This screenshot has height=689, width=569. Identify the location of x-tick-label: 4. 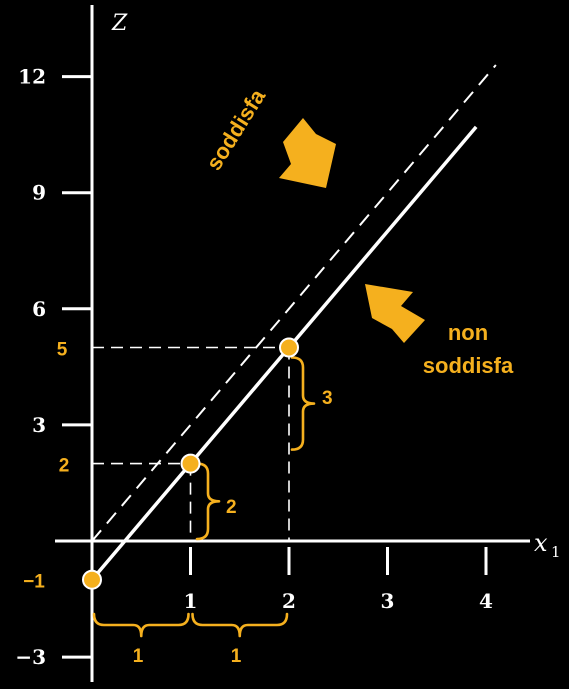
(486, 601).